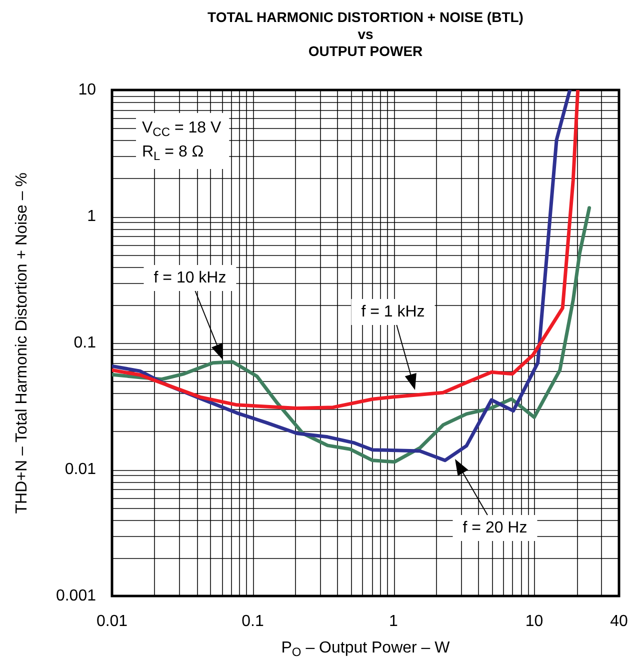 The image size is (637, 660). Describe the element at coordinates (76, 595) in the screenshot. I see `y-tick-label: 0.001` at that location.